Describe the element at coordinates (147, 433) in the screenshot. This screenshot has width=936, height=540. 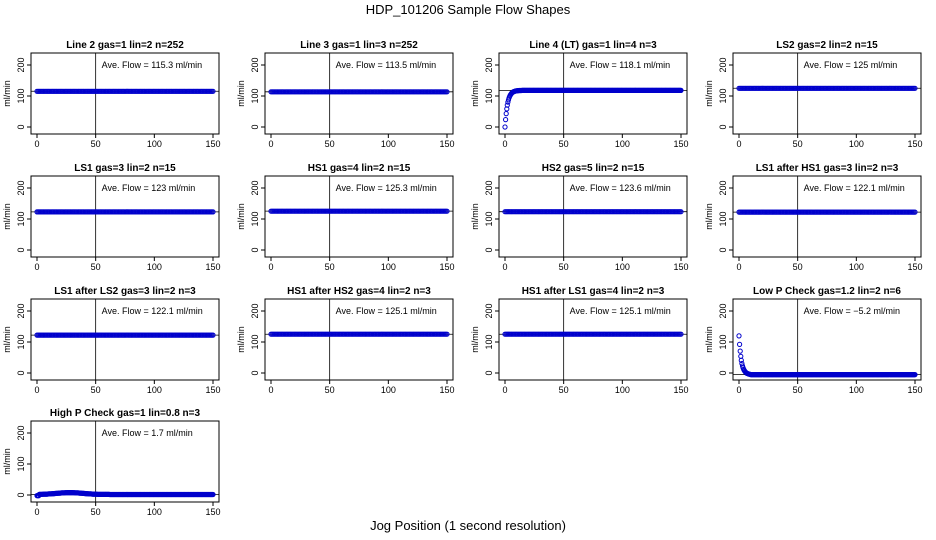
I see `average-flow-label: Ave. Flow = 1.7 ml/min` at that location.